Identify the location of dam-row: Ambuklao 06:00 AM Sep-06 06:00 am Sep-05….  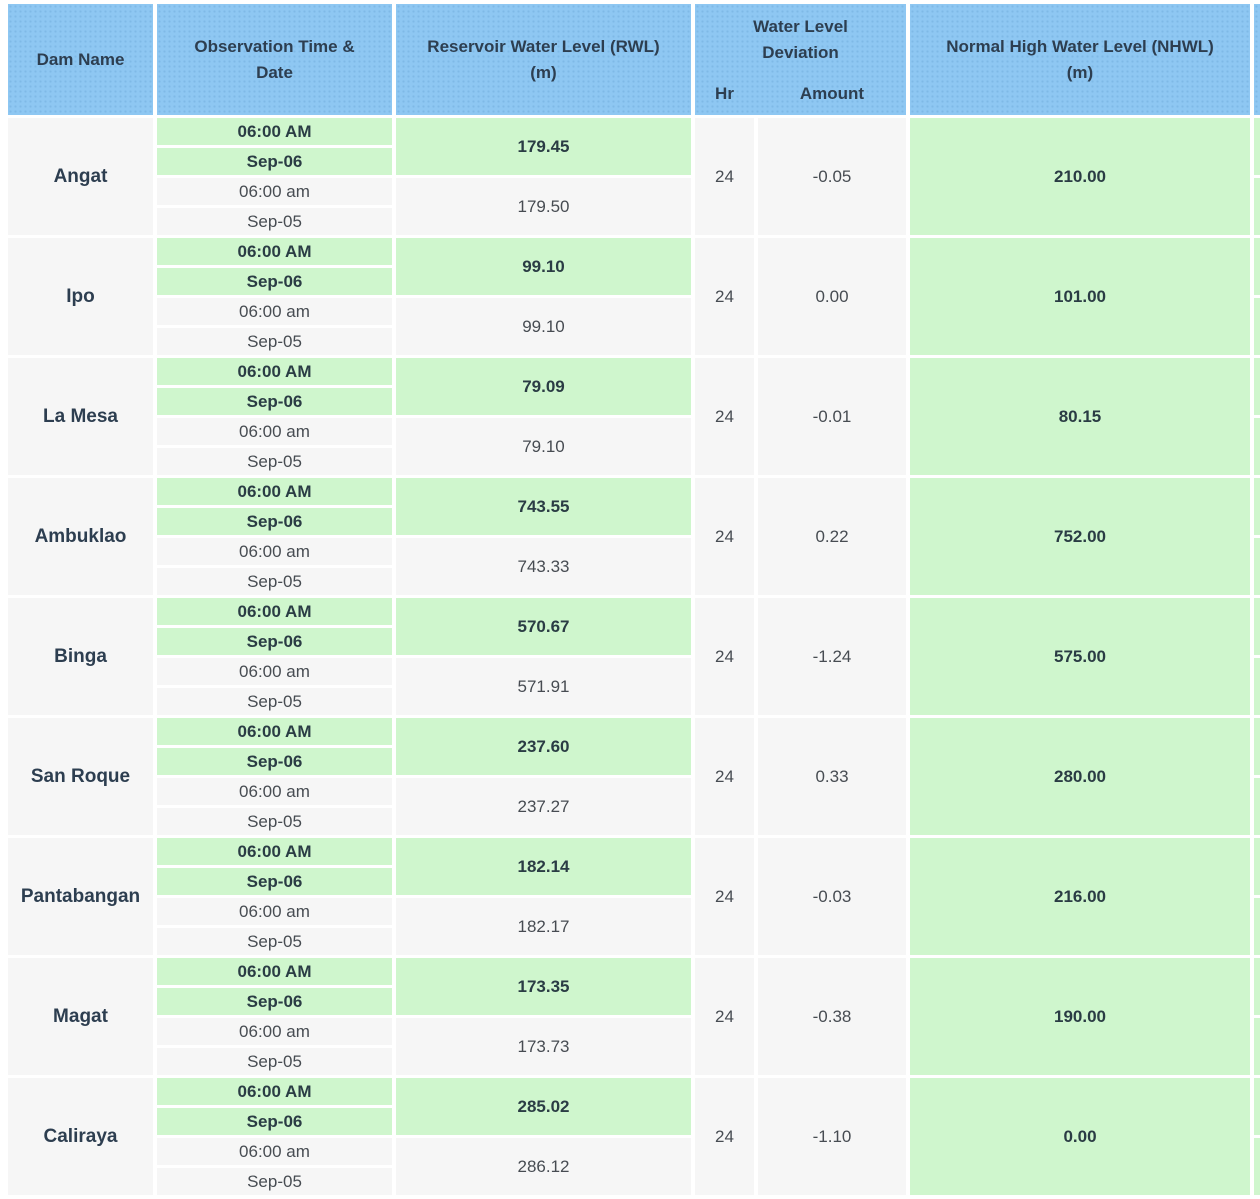
(634, 536).